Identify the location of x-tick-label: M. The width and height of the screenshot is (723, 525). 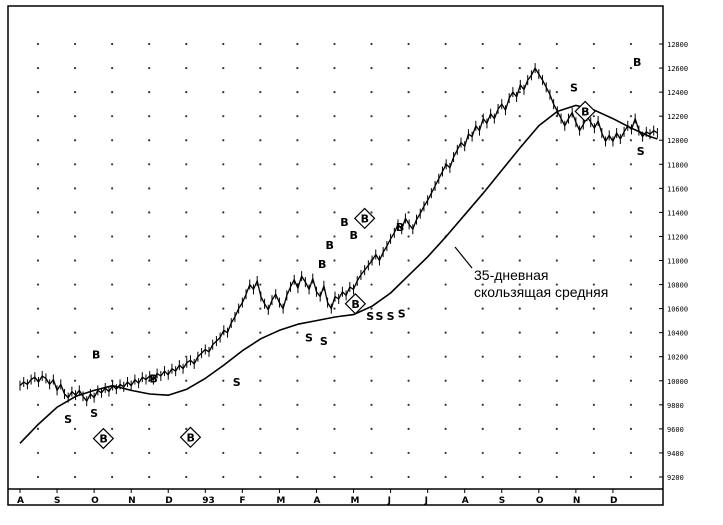
(280, 501).